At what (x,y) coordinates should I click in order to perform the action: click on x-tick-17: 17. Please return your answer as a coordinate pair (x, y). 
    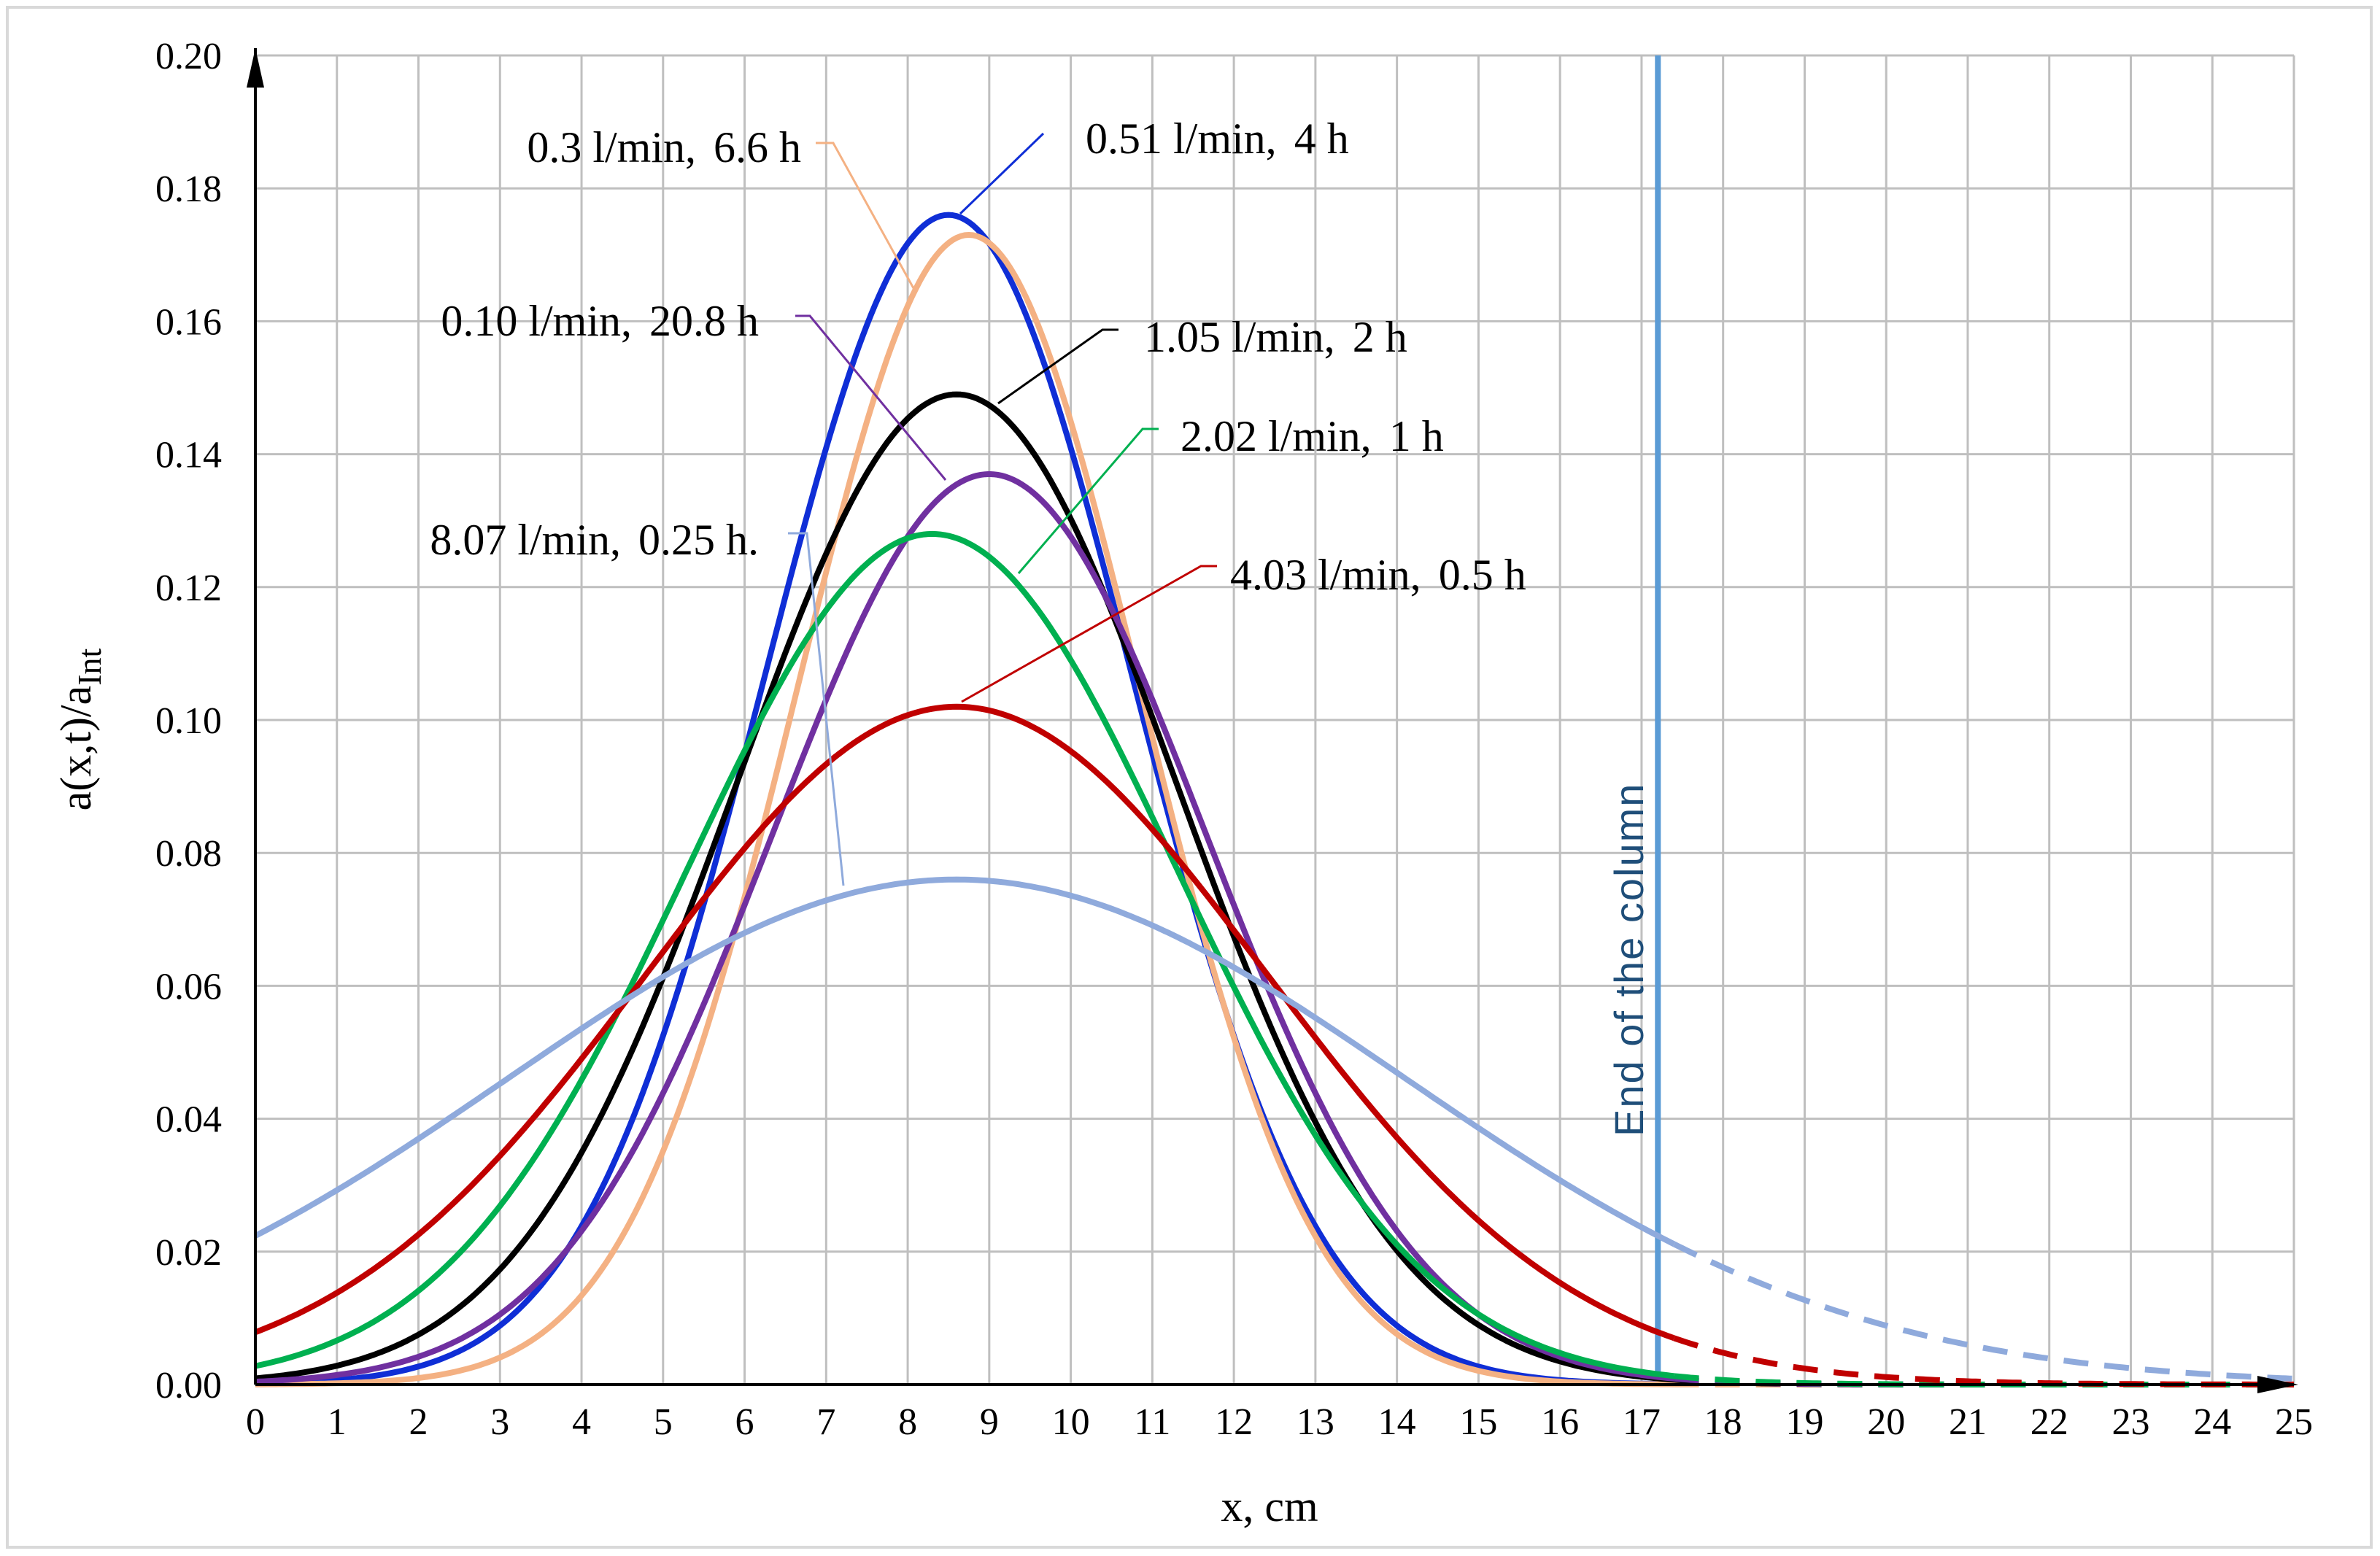
    Looking at the image, I should click on (1642, 1422).